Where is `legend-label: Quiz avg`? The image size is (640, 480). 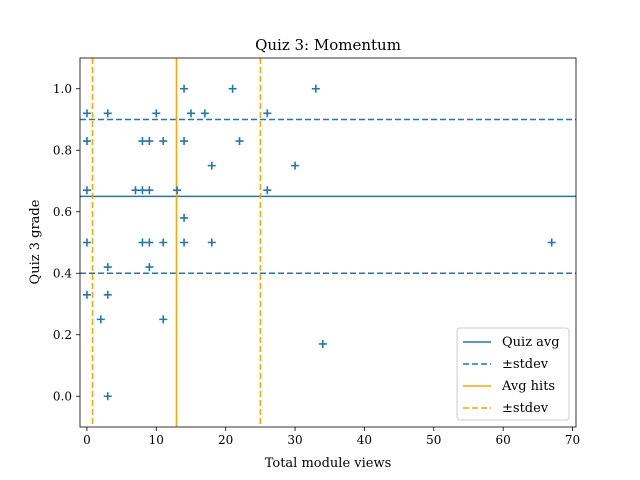 legend-label: Quiz avg is located at coordinates (531, 342).